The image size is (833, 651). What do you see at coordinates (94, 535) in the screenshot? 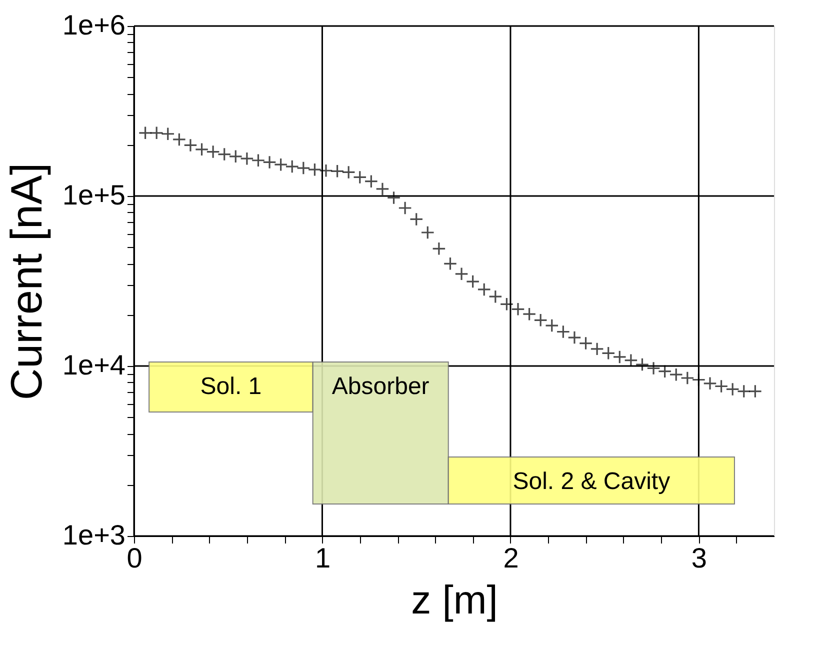
I see `y-tick-label: 1e+3` at bounding box center [94, 535].